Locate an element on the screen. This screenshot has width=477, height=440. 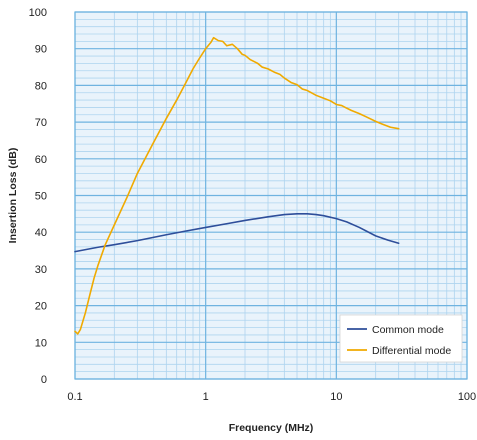
y-tick-label: 30 is located at coordinates (41, 270).